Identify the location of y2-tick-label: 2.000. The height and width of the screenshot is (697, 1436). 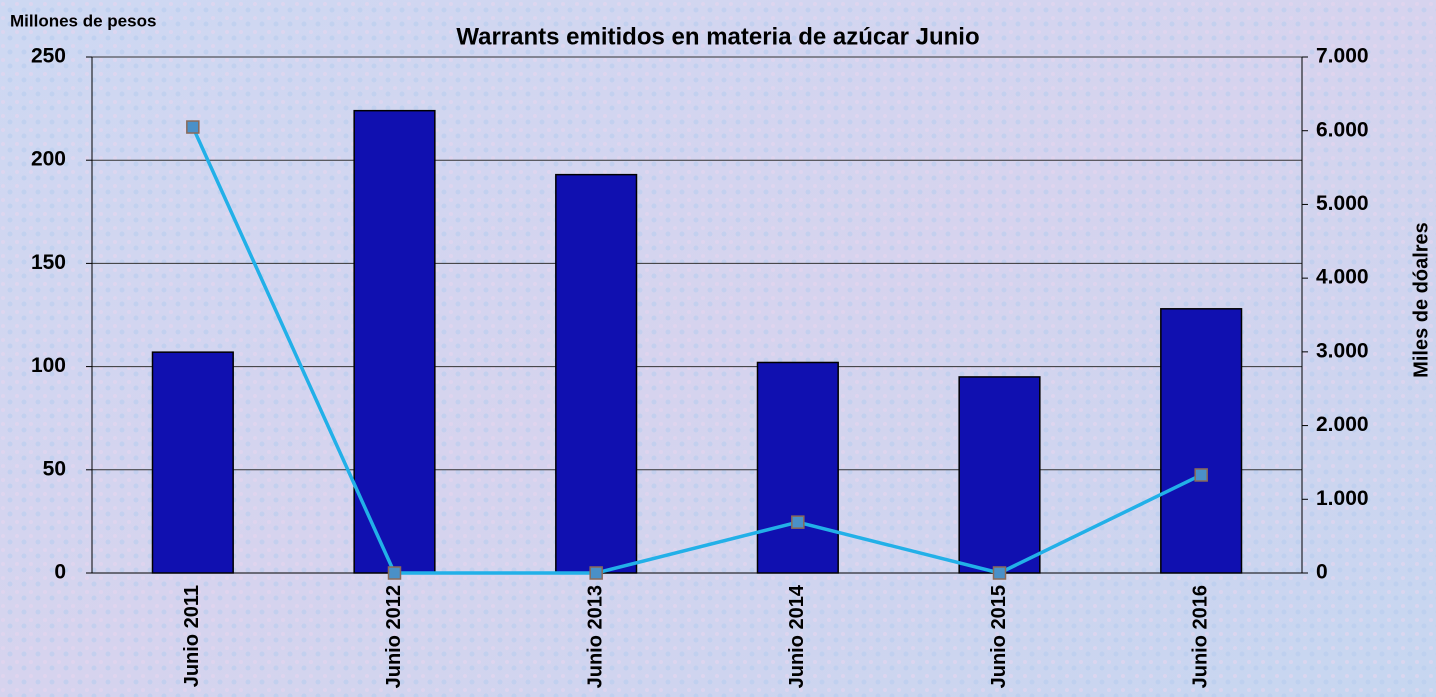
(1342, 424).